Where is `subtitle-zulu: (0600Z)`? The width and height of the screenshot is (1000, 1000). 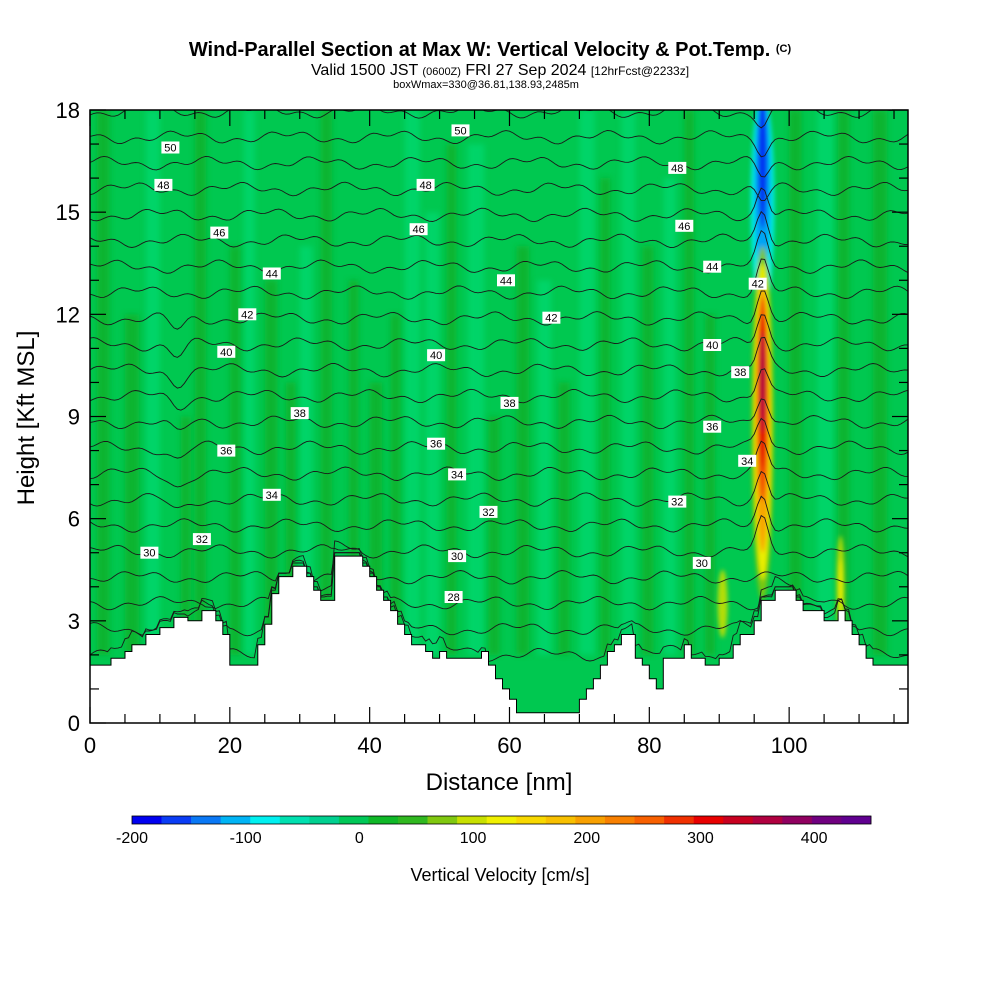 subtitle-zulu: (0600Z) is located at coordinates (441, 72).